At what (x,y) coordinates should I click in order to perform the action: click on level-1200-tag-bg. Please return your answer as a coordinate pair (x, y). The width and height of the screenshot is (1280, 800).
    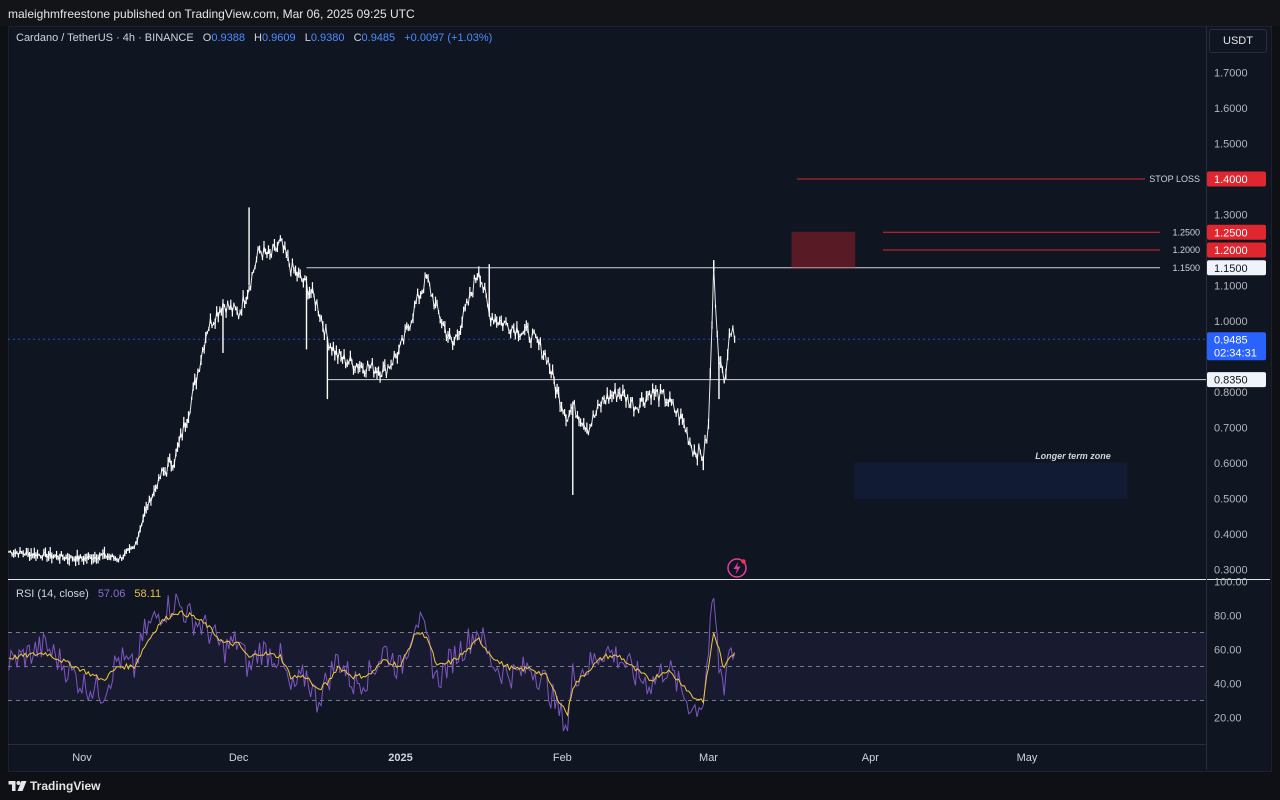
    Looking at the image, I should click on (1236, 250).